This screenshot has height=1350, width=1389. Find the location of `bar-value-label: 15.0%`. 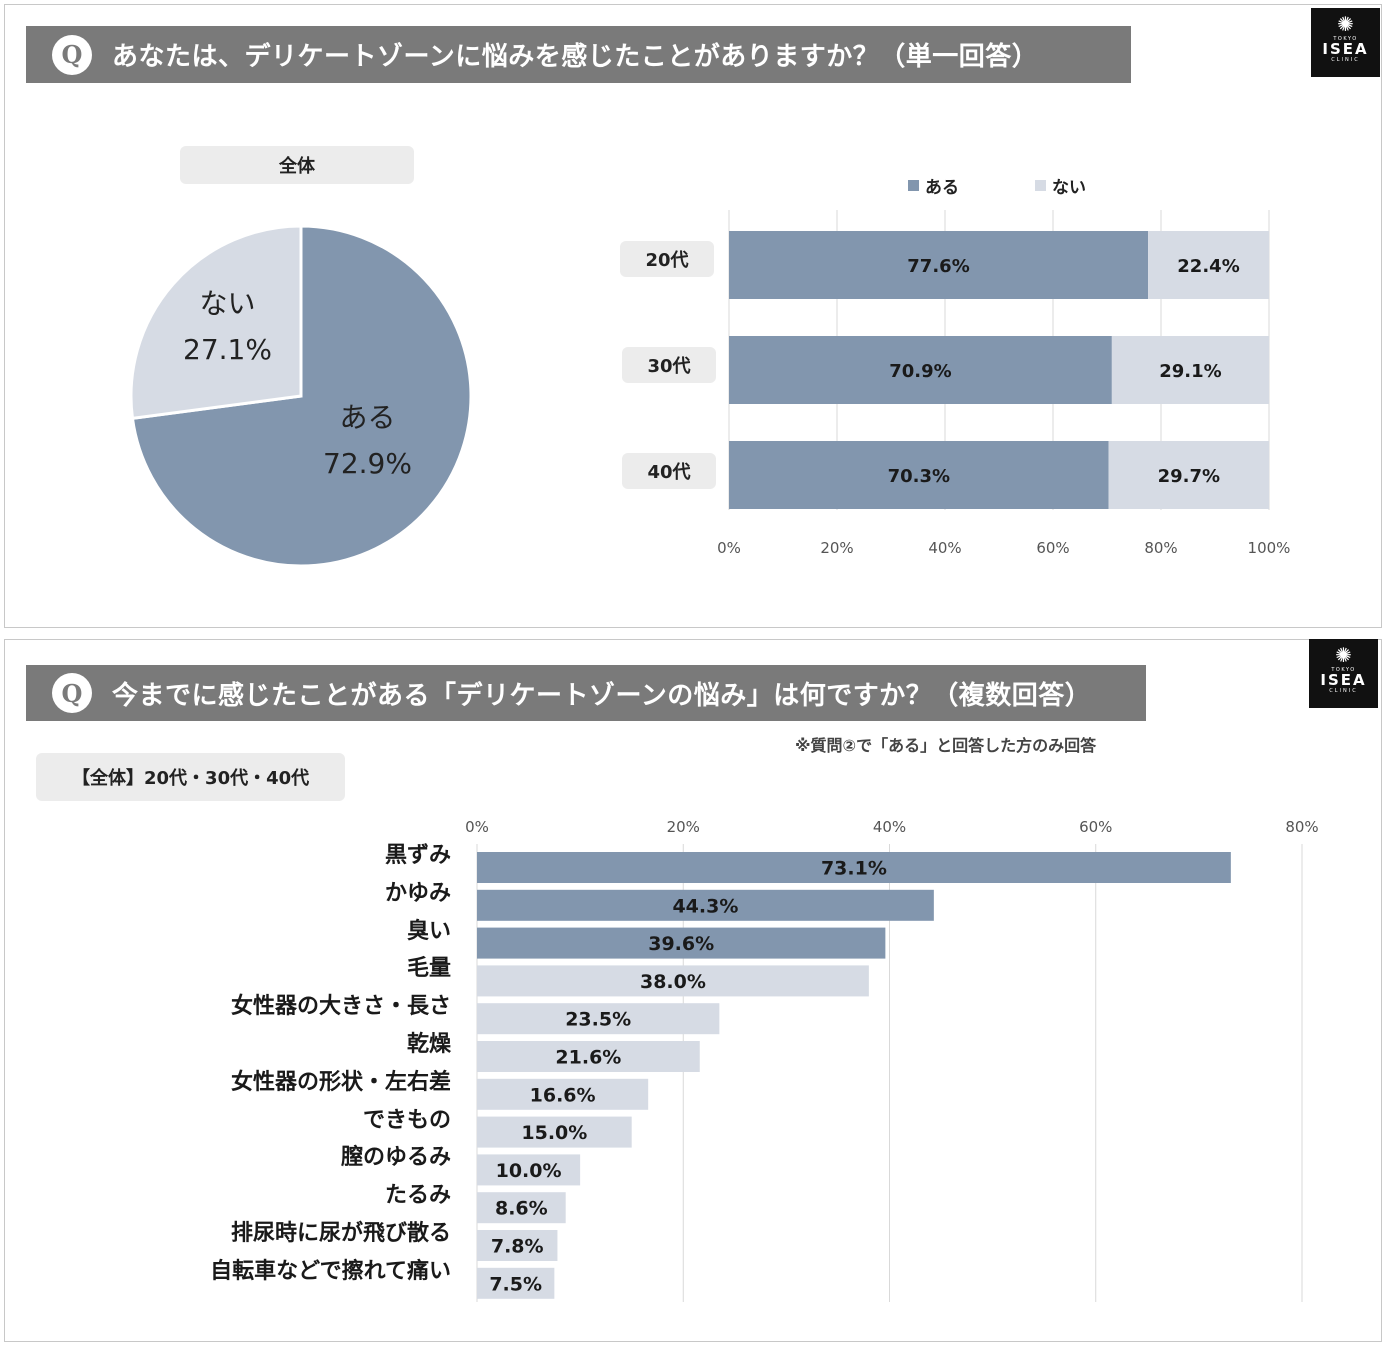

bar-value-label: 15.0% is located at coordinates (554, 1133).